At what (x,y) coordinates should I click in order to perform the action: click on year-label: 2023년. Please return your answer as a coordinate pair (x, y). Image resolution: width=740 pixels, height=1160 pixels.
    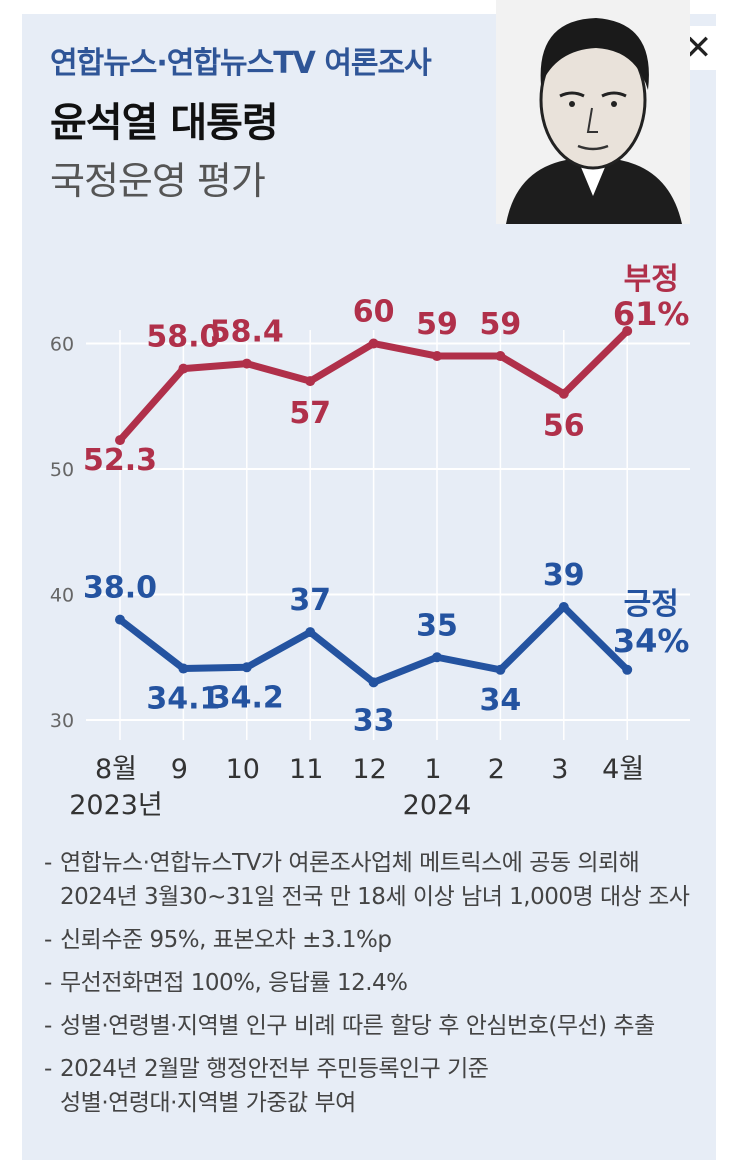
    Looking at the image, I should click on (116, 805).